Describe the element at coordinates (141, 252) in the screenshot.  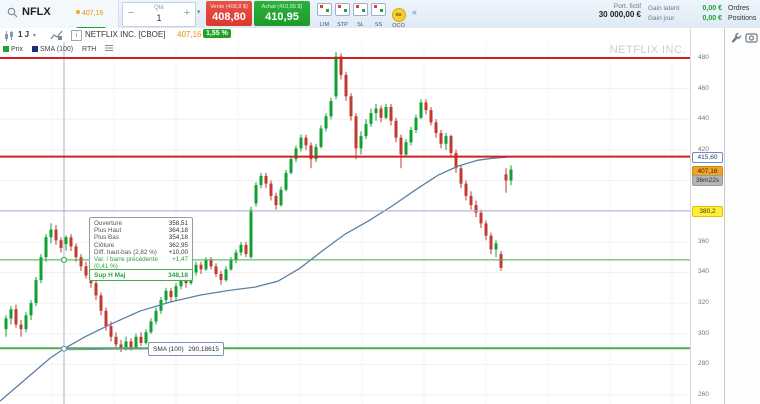
I see `tooltip-row: Diff. haut-bas (2,82 %) +10,00` at that location.